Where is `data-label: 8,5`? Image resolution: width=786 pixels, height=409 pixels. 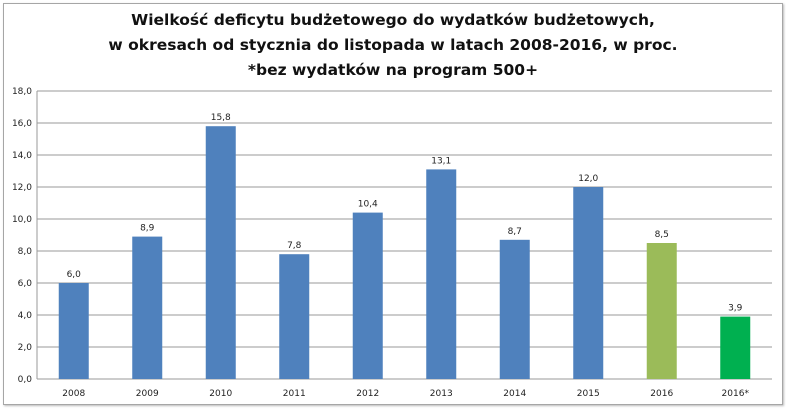
data-label: 8,5 is located at coordinates (662, 235).